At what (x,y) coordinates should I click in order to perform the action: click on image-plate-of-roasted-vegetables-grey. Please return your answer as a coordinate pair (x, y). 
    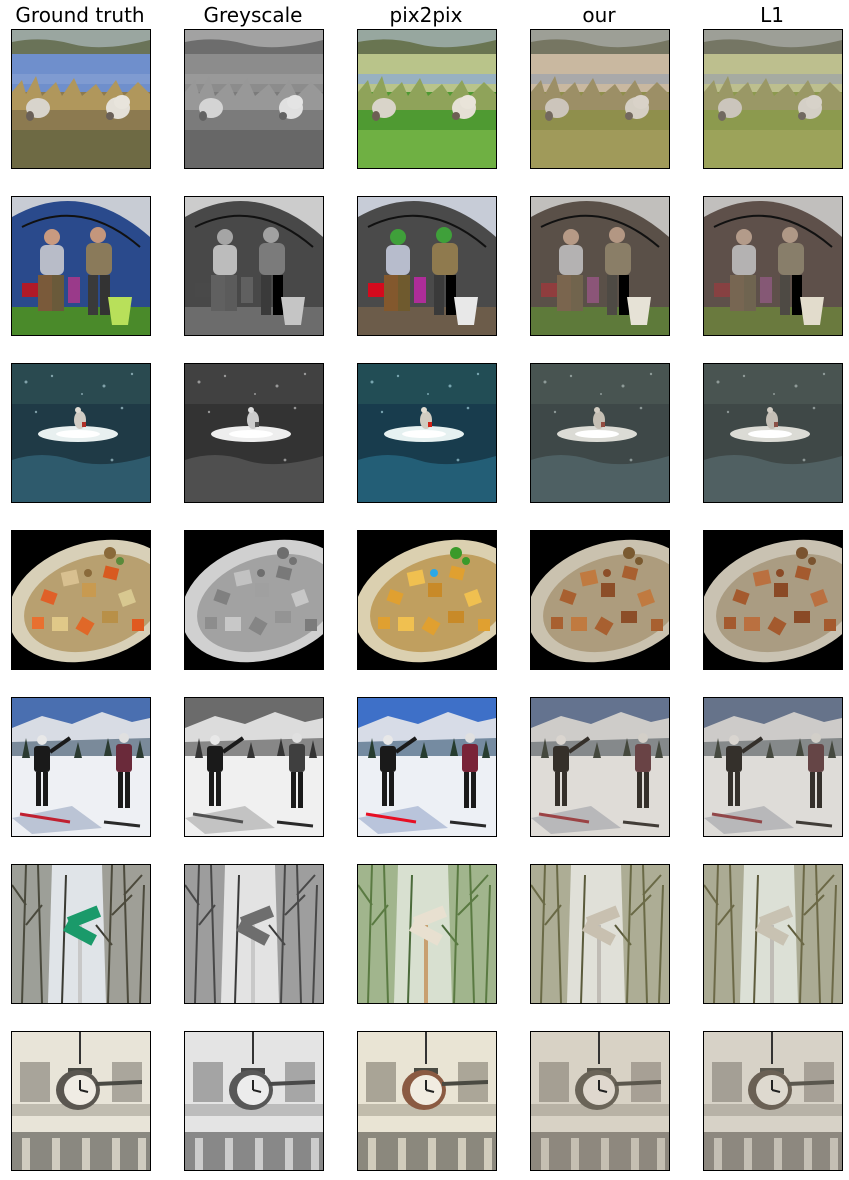
    Looking at the image, I should click on (254, 600).